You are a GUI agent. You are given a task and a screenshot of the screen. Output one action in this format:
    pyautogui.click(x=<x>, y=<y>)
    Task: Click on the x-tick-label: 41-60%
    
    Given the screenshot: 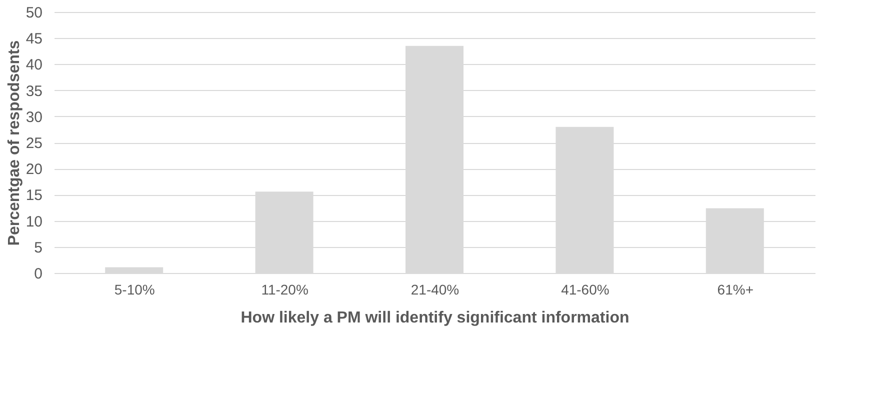 What is the action you would take?
    pyautogui.click(x=585, y=290)
    